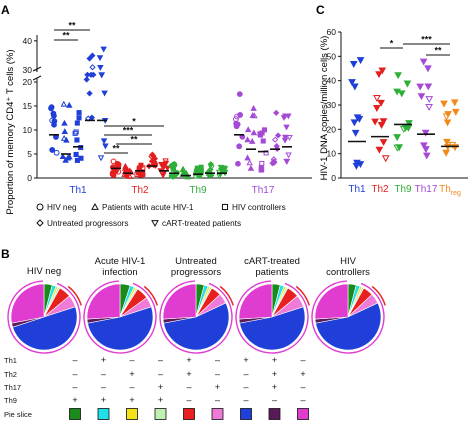 Image resolution: width=474 pixels, height=431 pixels. Describe the element at coordinates (87, 223) in the screenshot. I see `panel-a-legend-label: Untreated progressors` at that location.